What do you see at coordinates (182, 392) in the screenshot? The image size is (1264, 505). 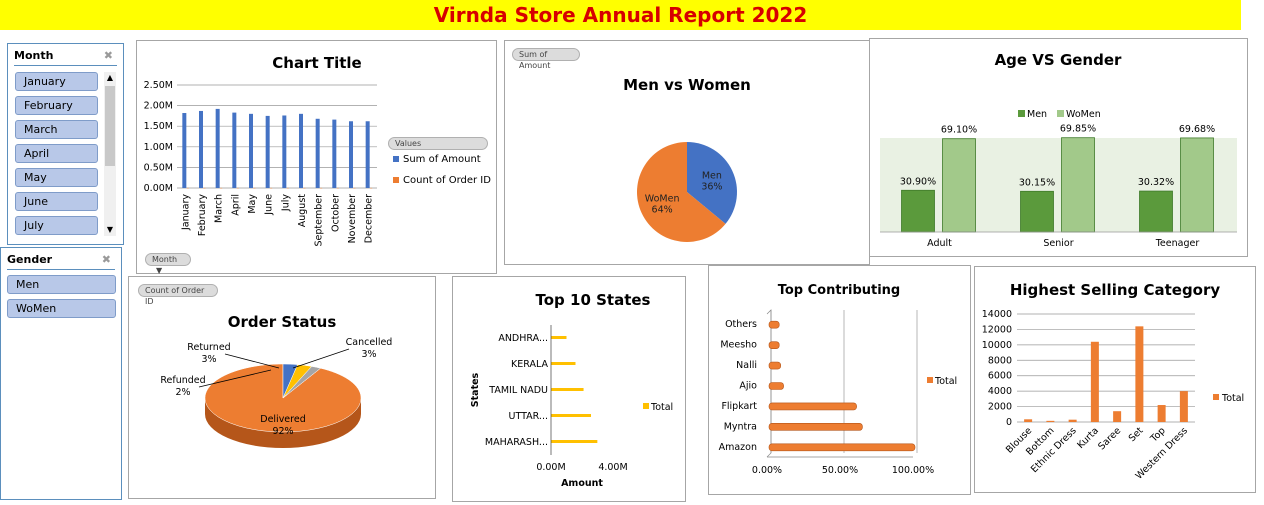 I see `pie-value-label: 2%` at bounding box center [182, 392].